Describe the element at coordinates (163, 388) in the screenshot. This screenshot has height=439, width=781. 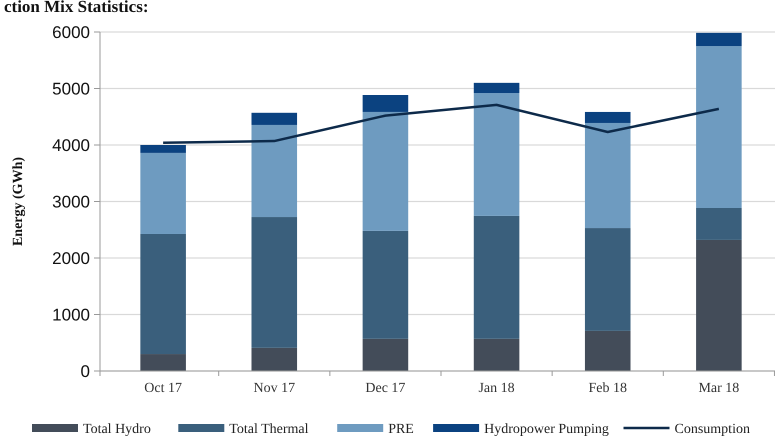
I see `x-tick-label: Oct 17` at that location.